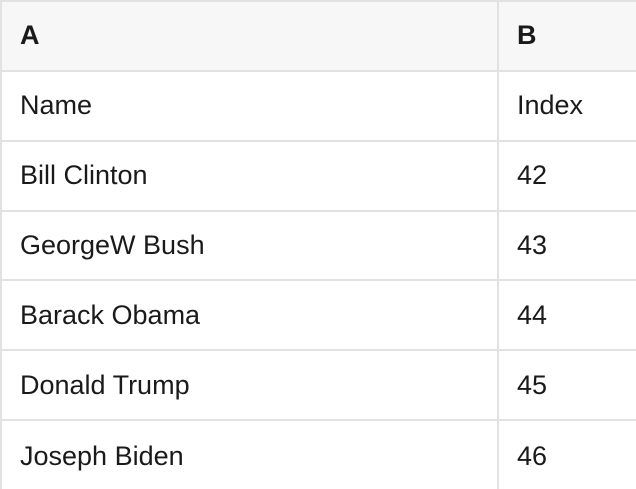 The height and width of the screenshot is (489, 636). What do you see at coordinates (567, 37) in the screenshot?
I see `column-header-b: B` at bounding box center [567, 37].